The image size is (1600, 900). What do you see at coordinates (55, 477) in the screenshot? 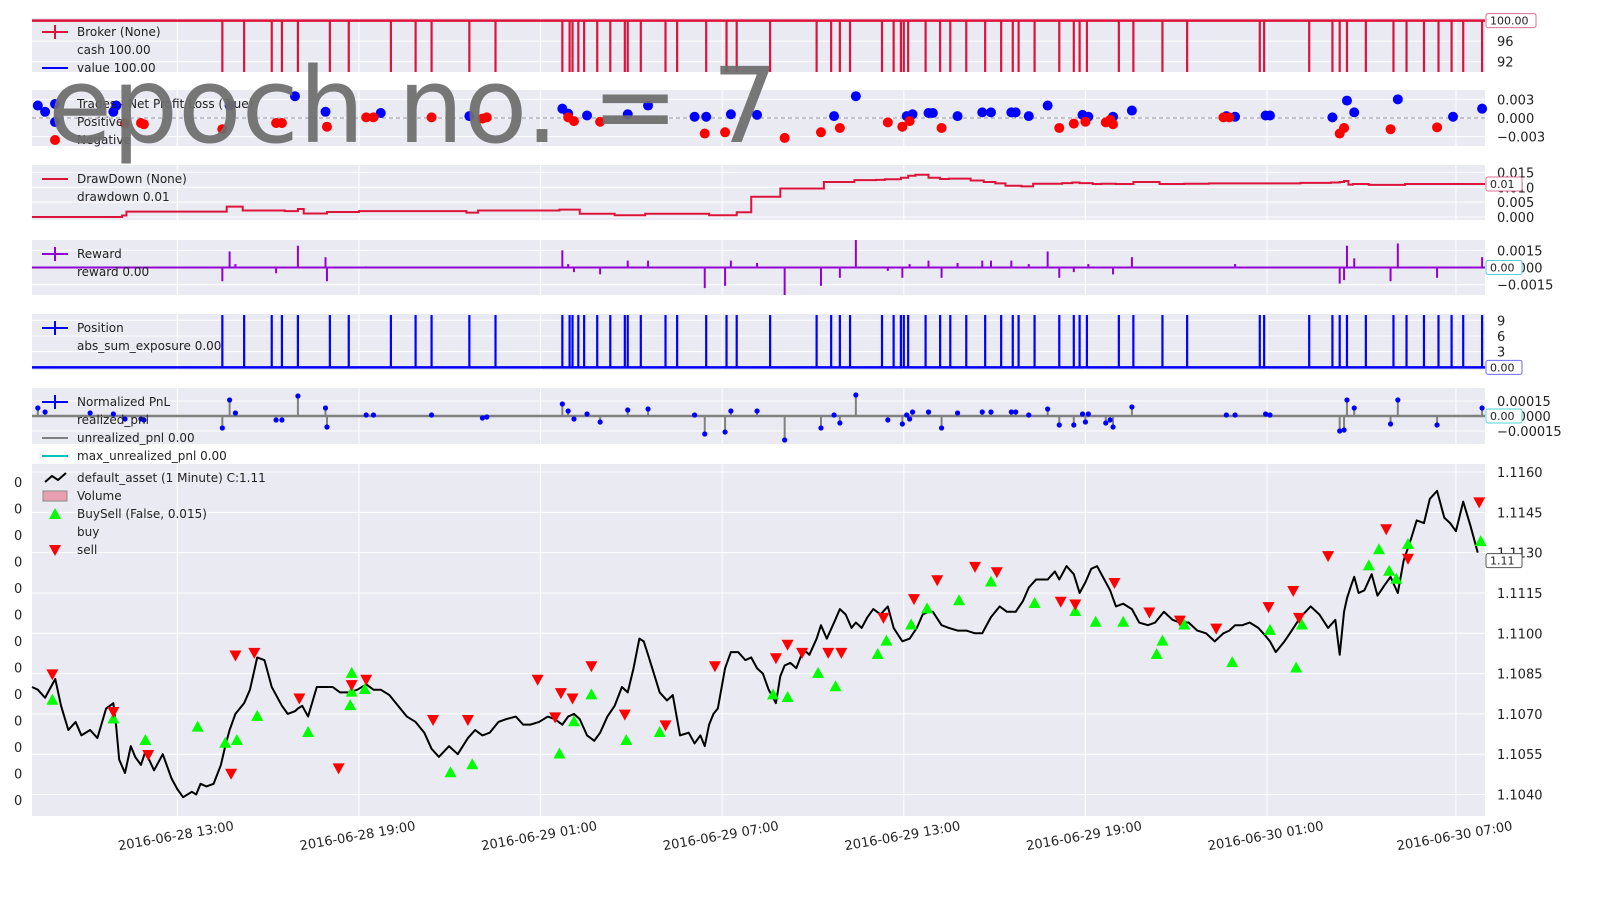
I see `legend-zigzag-swatch` at bounding box center [55, 477].